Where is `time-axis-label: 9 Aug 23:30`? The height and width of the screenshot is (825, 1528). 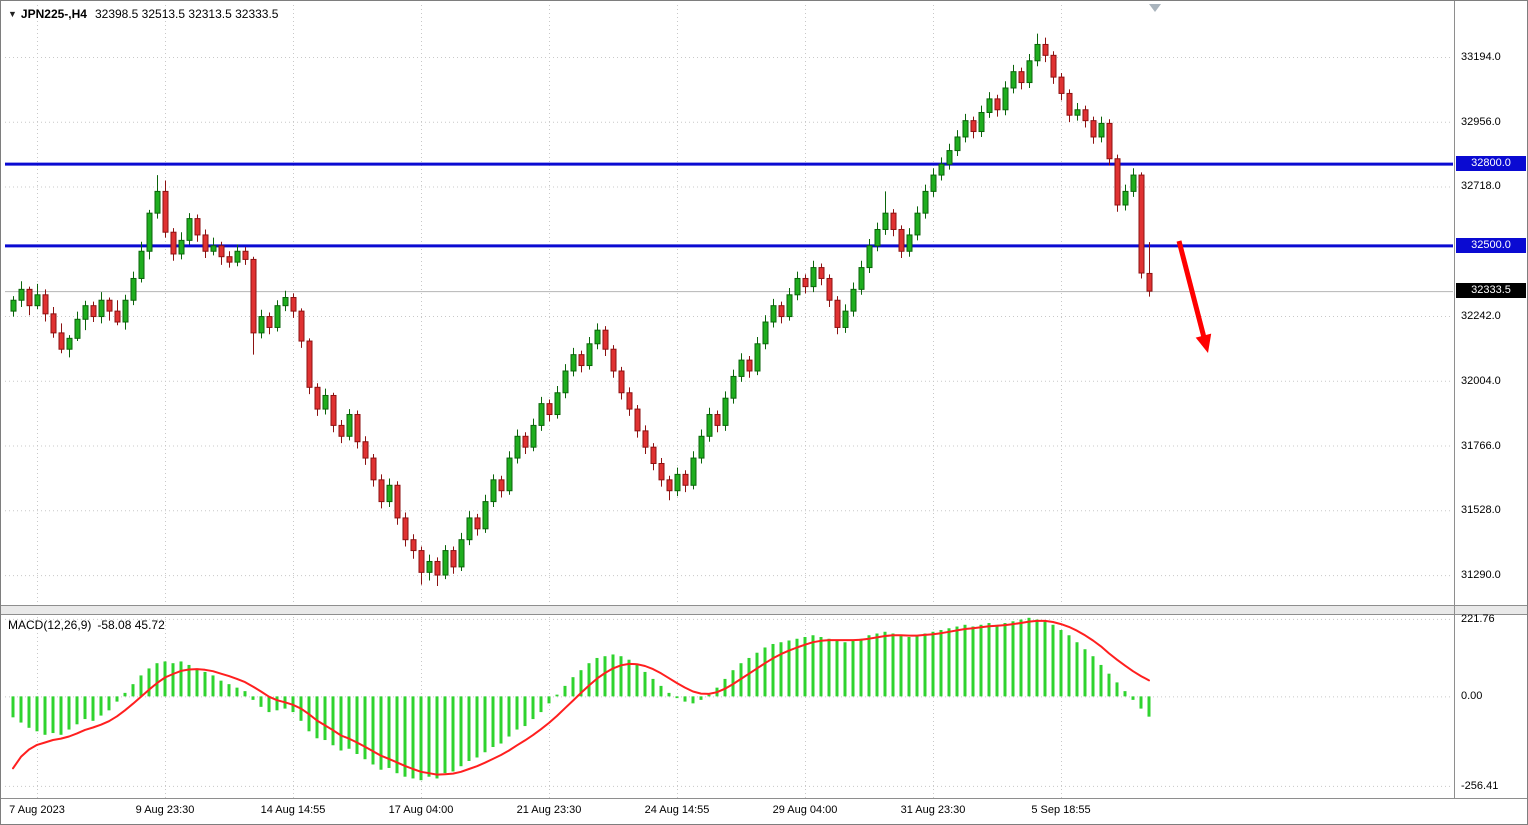
time-axis-label: 9 Aug 23:30 is located at coordinates (165, 810).